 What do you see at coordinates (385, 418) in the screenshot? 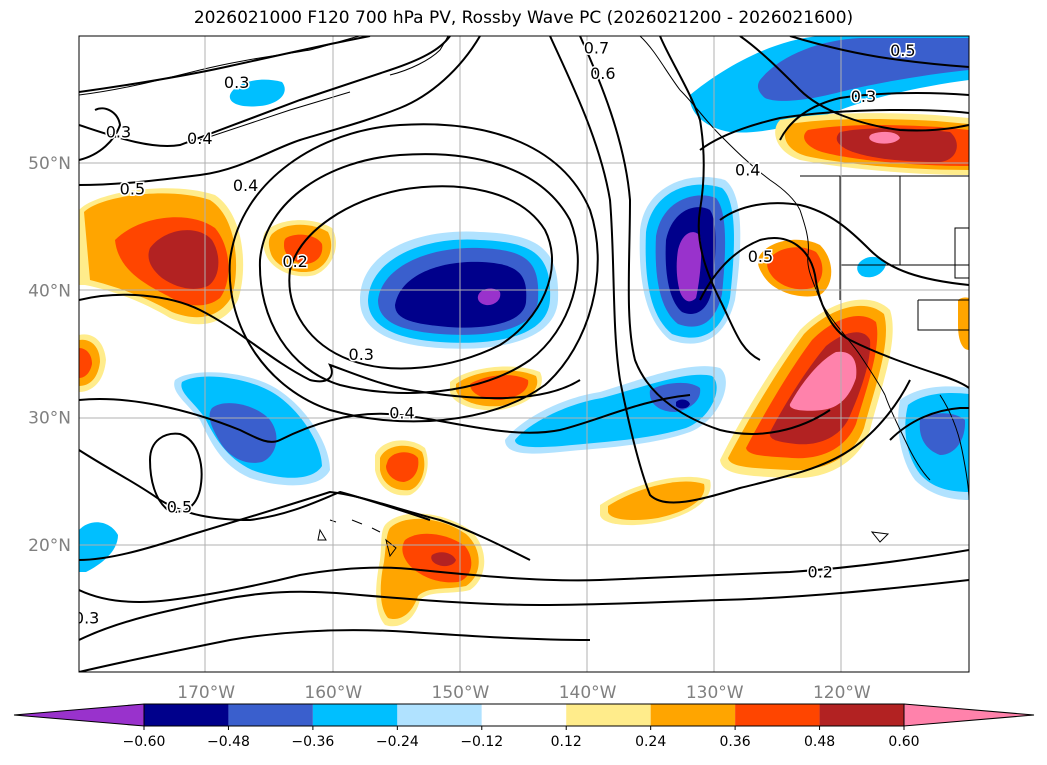
I see `contour-0.4-mid` at bounding box center [385, 418].